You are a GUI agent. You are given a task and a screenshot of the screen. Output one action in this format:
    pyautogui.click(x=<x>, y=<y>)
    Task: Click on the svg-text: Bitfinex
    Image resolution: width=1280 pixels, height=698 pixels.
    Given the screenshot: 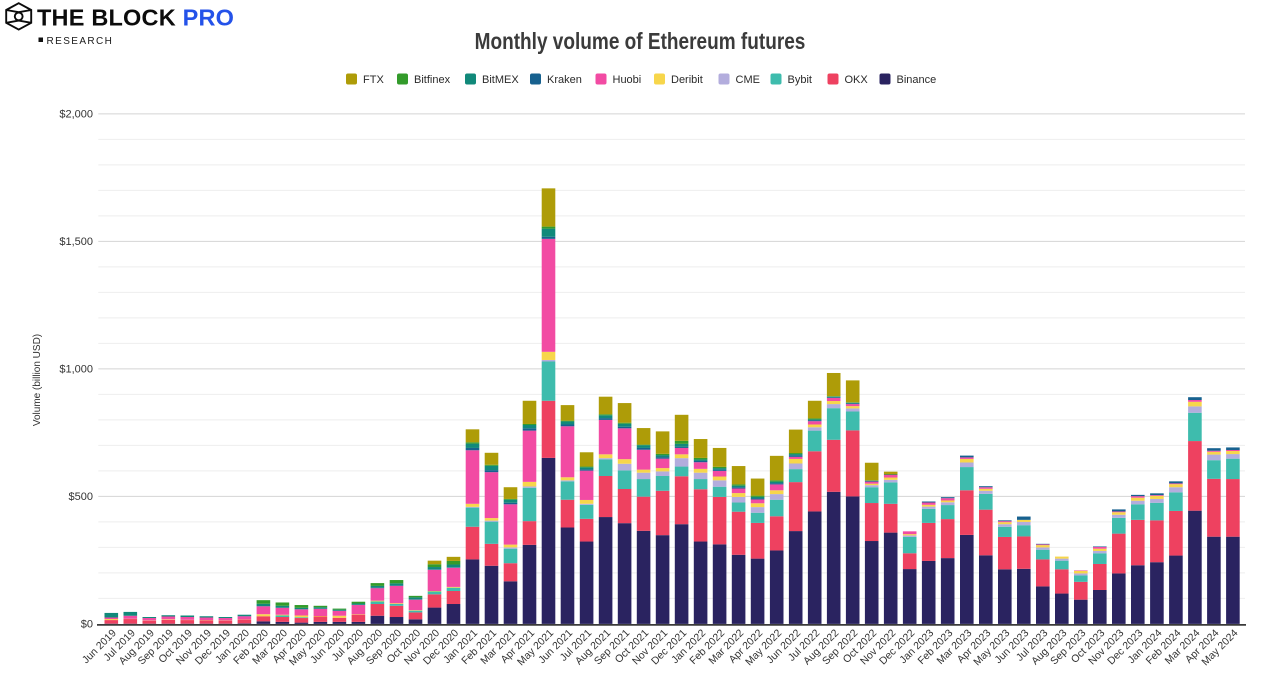 What is the action you would take?
    pyautogui.click(x=432, y=80)
    